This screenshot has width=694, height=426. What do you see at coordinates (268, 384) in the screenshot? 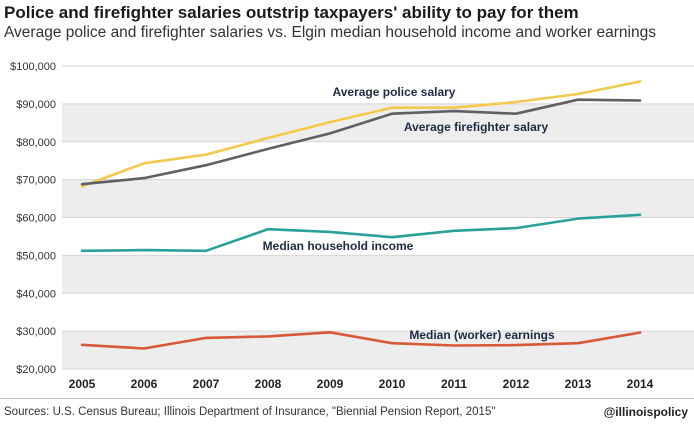
I see `x-tick-label: 2008` at bounding box center [268, 384].